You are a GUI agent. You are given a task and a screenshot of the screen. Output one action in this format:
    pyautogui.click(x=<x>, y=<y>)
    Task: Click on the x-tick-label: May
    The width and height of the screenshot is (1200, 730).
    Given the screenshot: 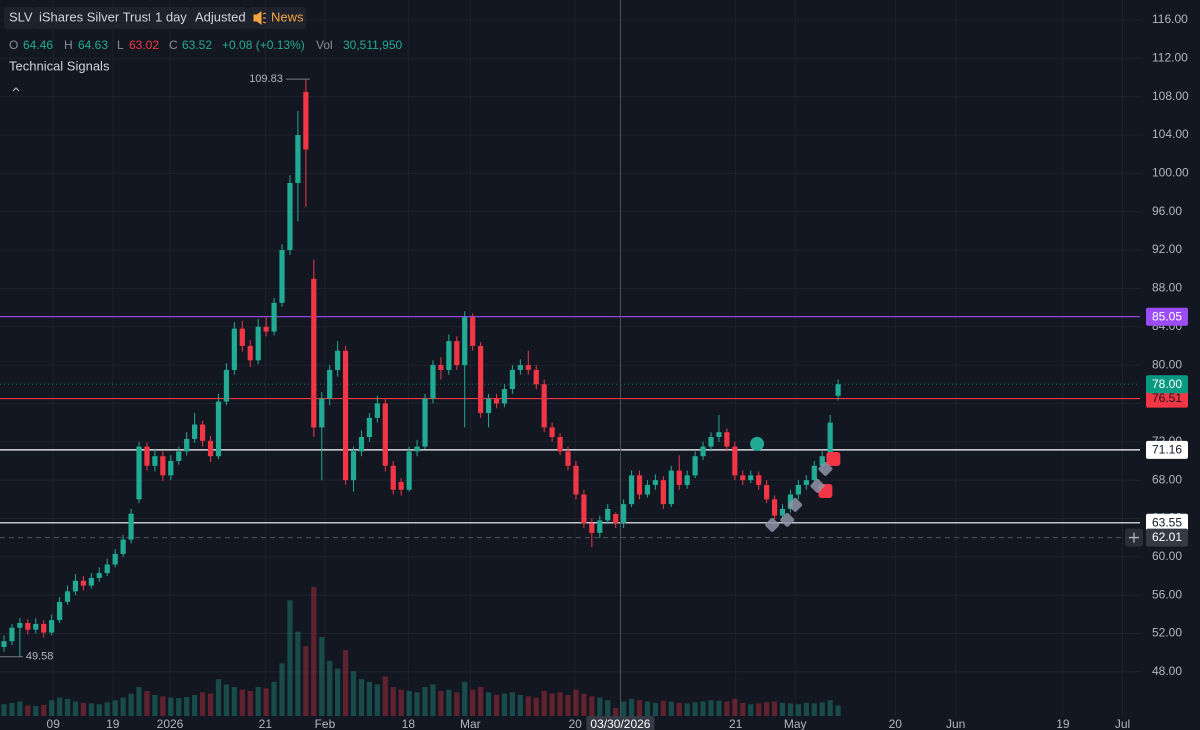 What is the action you would take?
    pyautogui.click(x=795, y=723)
    